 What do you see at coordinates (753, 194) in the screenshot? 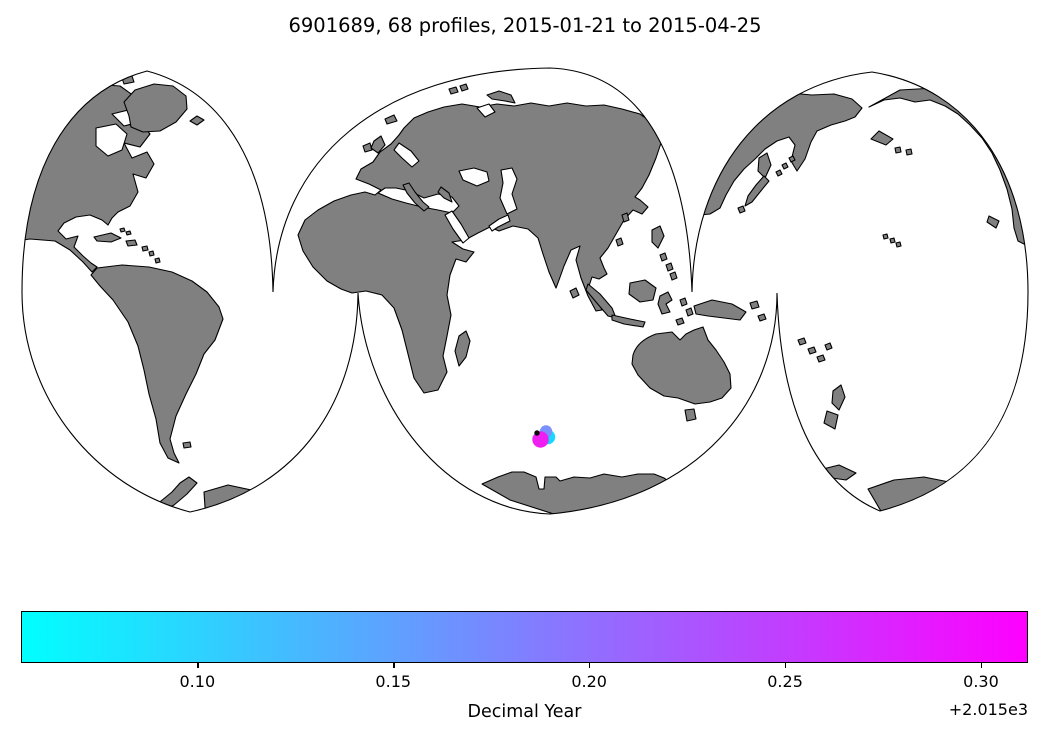
I see `islands-japan` at bounding box center [753, 194].